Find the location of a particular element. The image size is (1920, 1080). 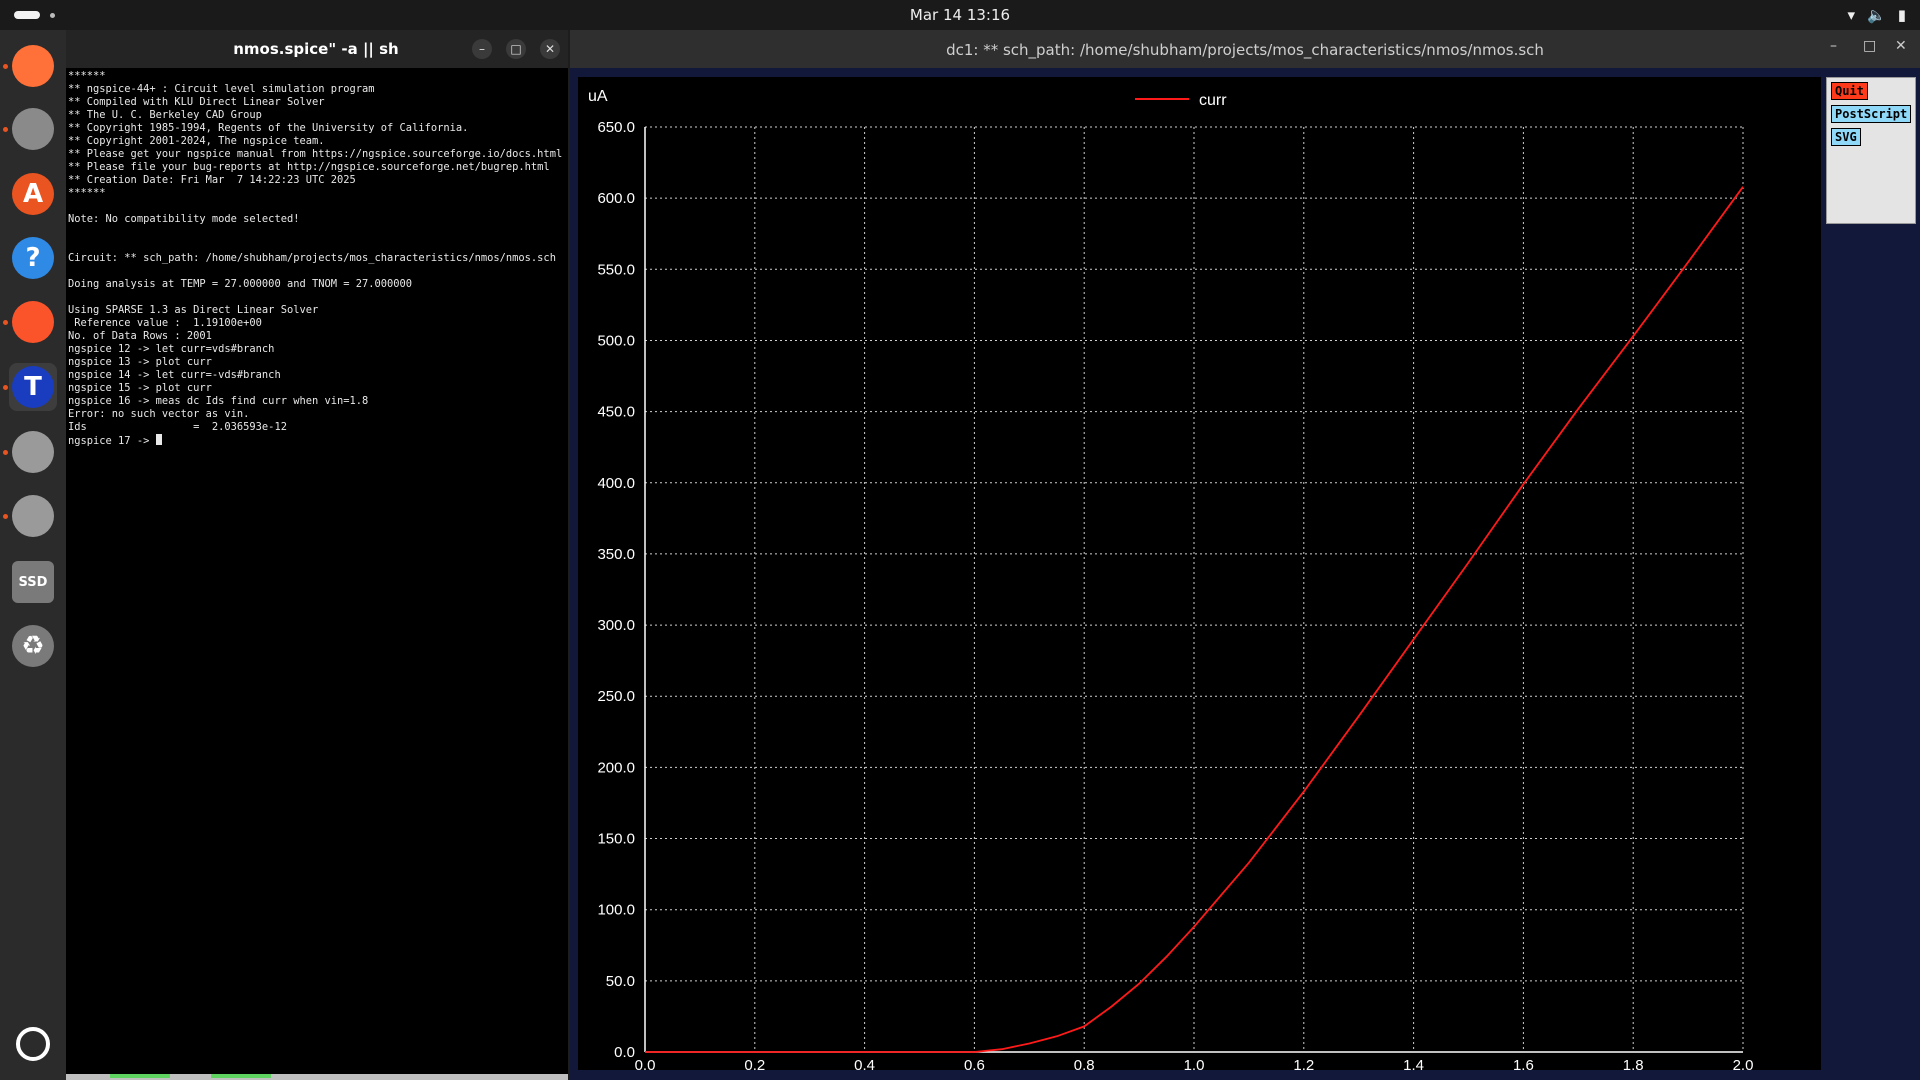

help-icon: ? is located at coordinates (33, 258).